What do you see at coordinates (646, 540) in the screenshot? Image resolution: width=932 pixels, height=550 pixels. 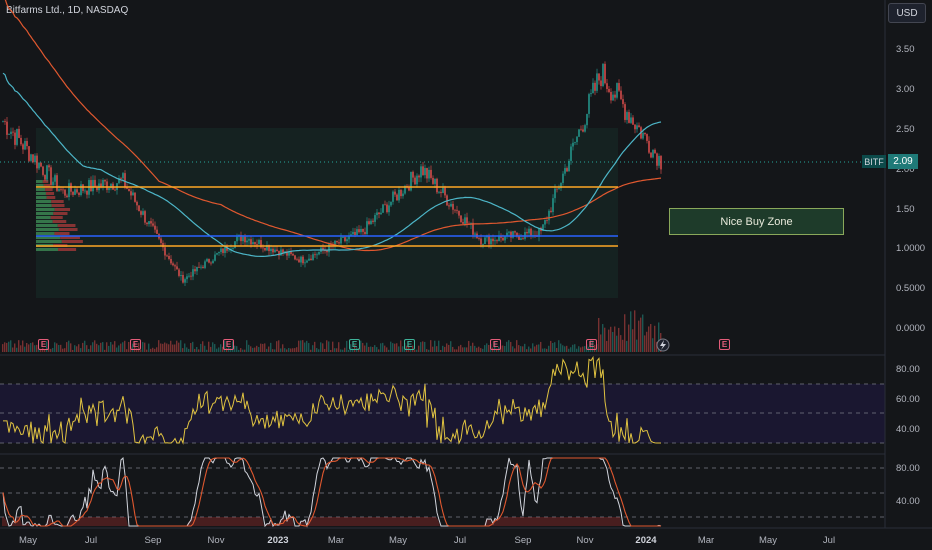 I see `time-tick: 2024` at bounding box center [646, 540].